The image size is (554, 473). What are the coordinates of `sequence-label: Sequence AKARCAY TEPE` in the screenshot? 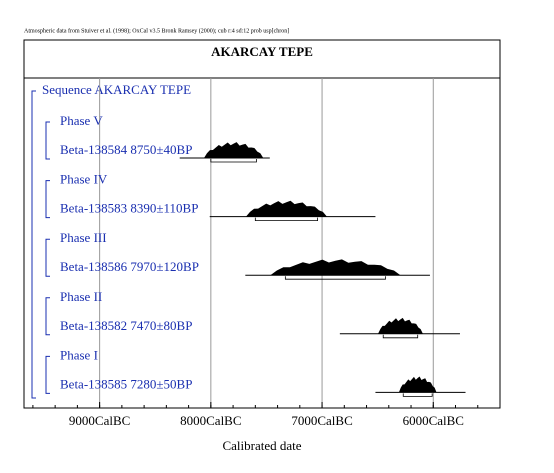 It's located at (116, 89).